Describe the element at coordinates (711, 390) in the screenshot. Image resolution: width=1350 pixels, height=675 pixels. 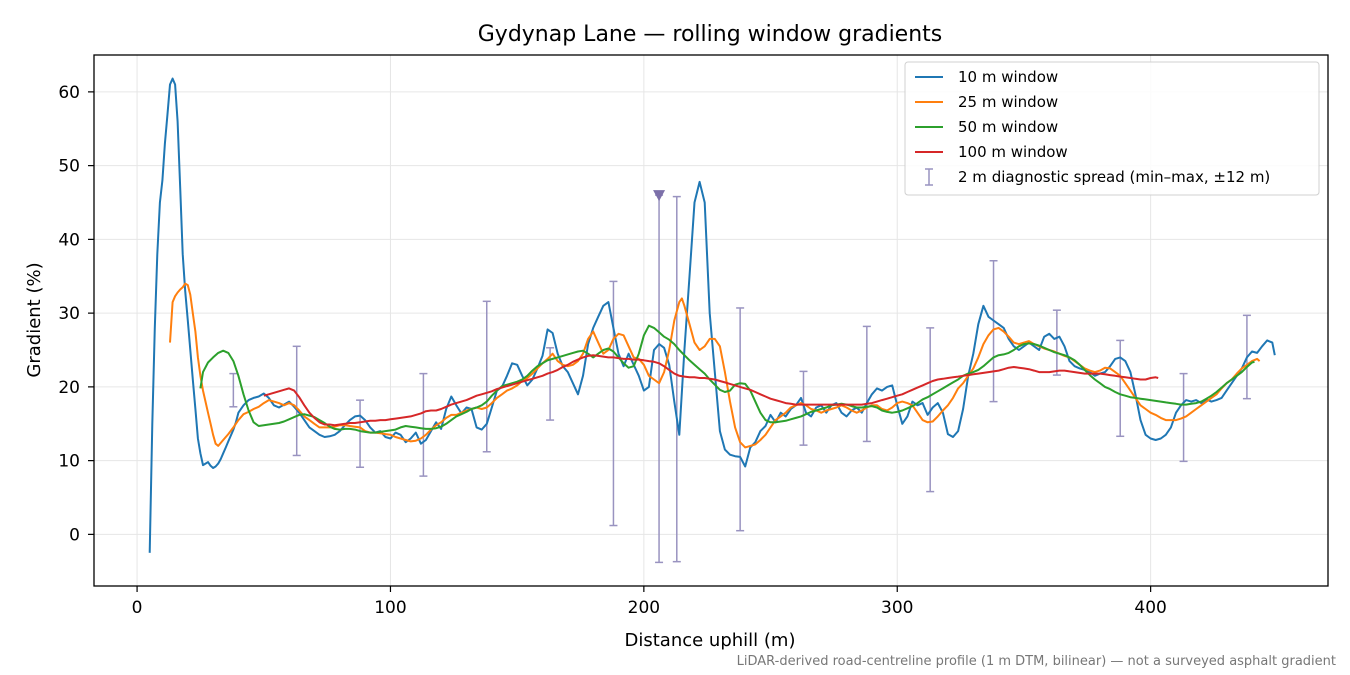
I see `series-line-100-m-window` at that location.